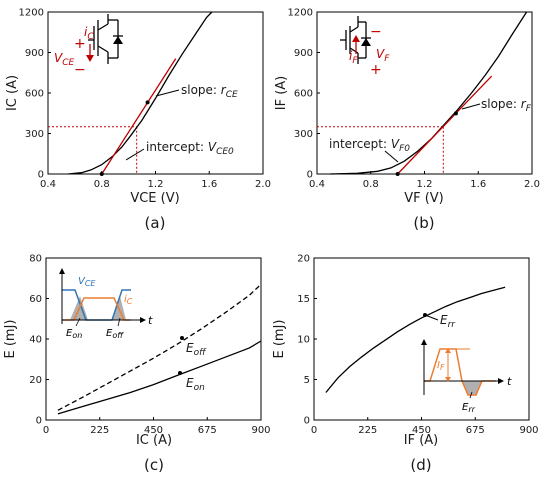  Describe the element at coordinates (431, 317) in the screenshot. I see `err-leader` at that location.